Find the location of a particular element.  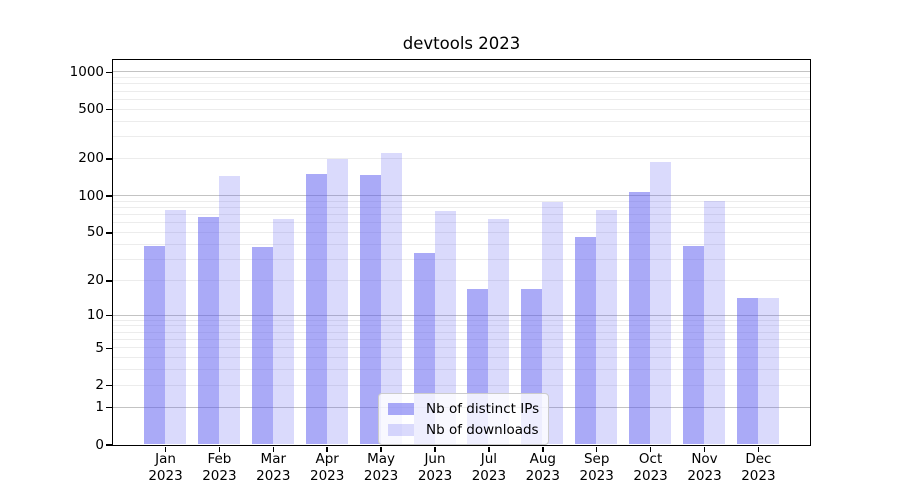

legend-label-downloads: Nb of downloads is located at coordinates (482, 429).